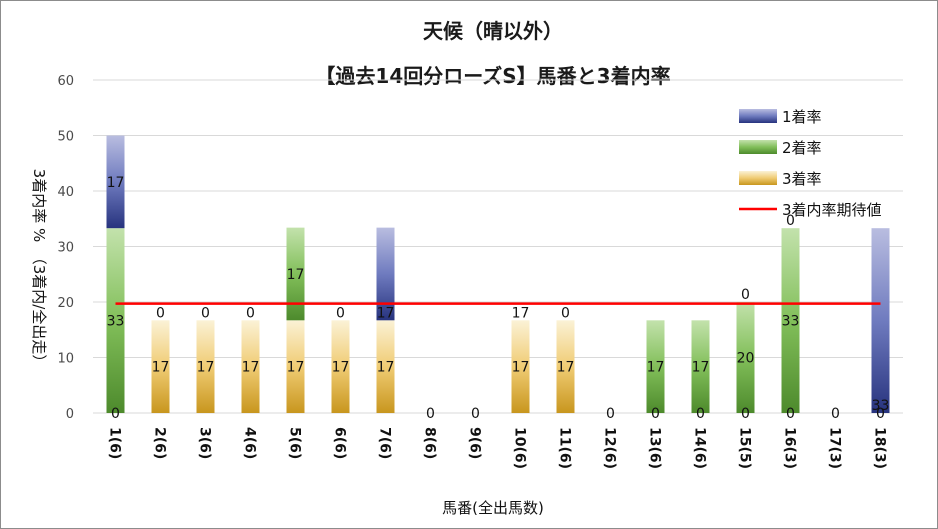  I want to click on x-category-label: 17(3), so click(835, 448).